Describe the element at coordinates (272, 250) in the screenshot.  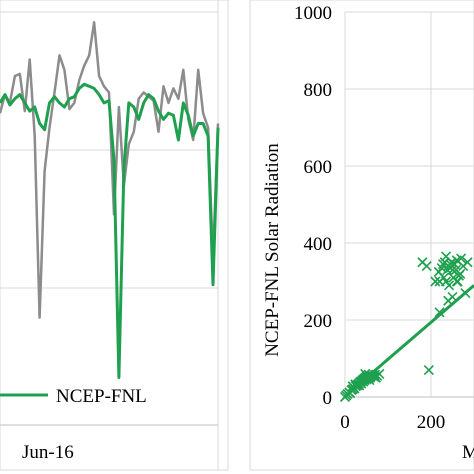
I see `right-y-axis-label: NCEP-FNL Solar Radiation` at that location.